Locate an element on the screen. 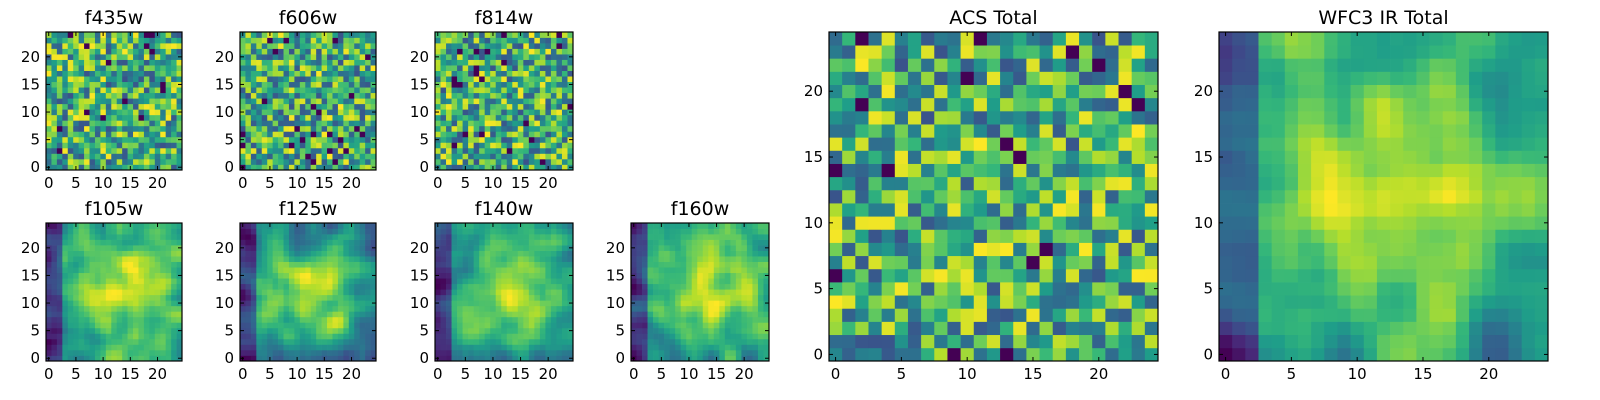 The image size is (1600, 400). x-tick-label: 5 is located at coordinates (662, 374).